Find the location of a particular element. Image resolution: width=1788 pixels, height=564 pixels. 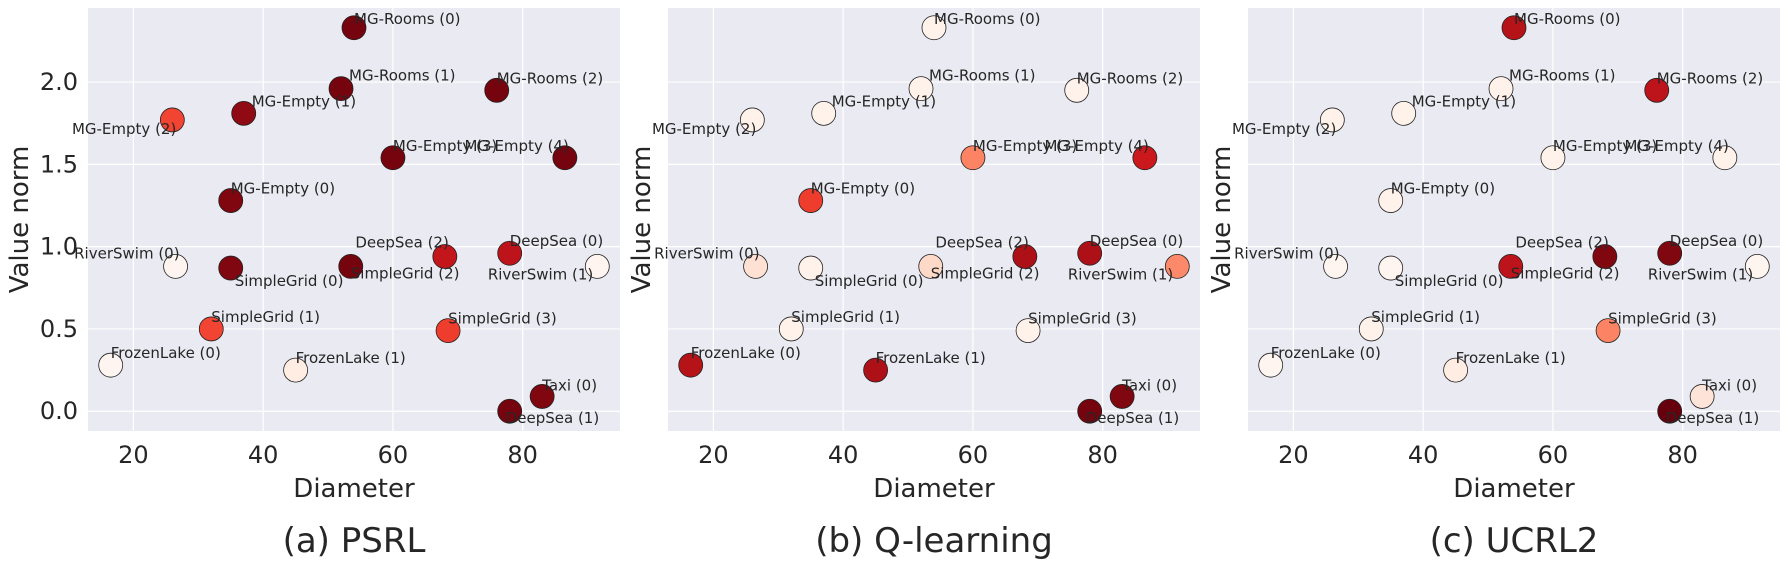

point-label: MG-Empty (0) is located at coordinates (1443, 189).